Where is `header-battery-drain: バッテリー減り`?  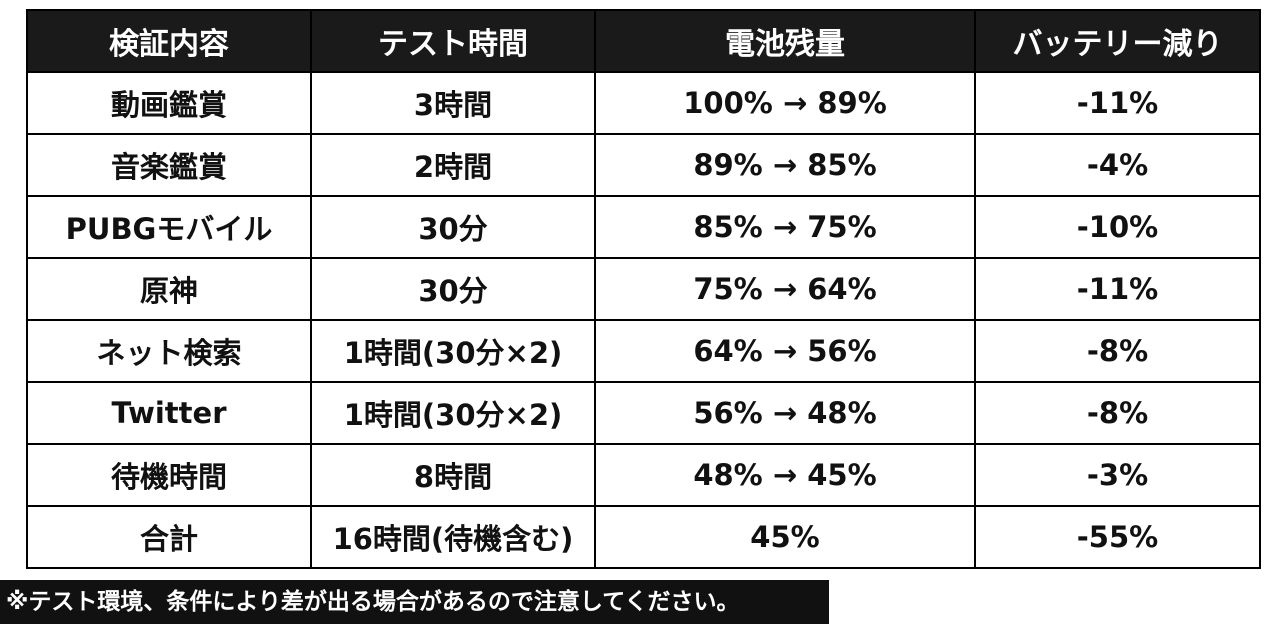
header-battery-drain: バッテリー減り is located at coordinates (1117, 41).